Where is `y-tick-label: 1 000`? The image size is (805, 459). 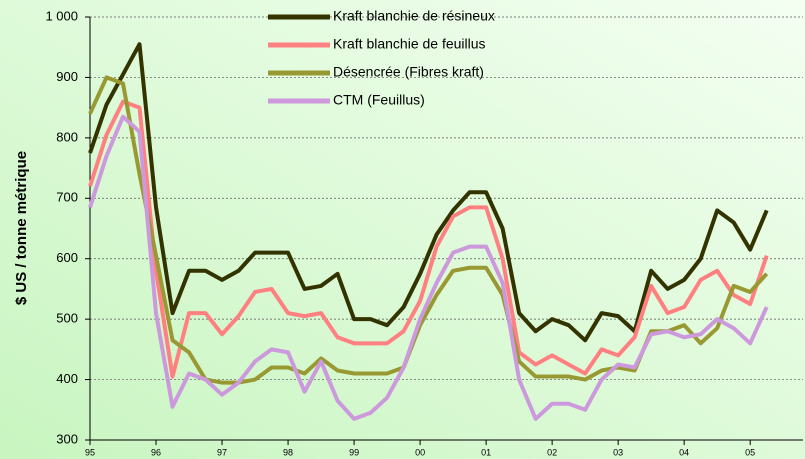
y-tick-label: 1 000 is located at coordinates (61, 15).